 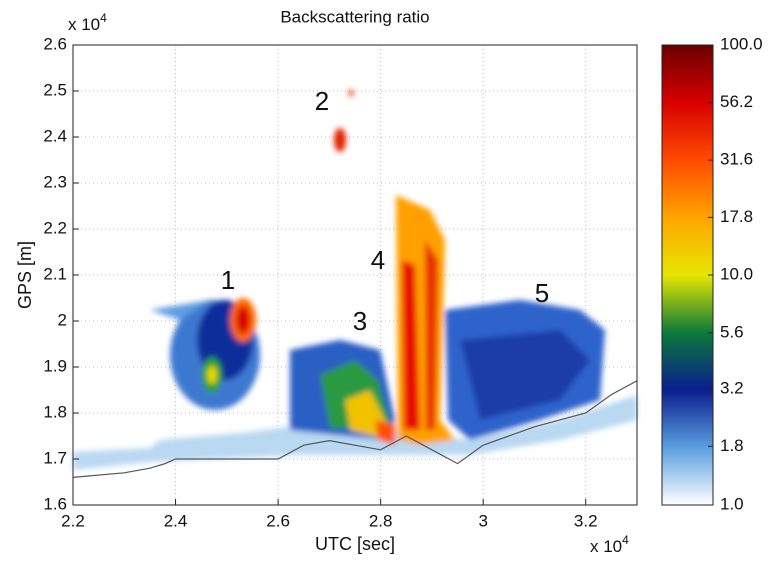 What do you see at coordinates (732, 503) in the screenshot?
I see `colorbar-tick-label: 1.0` at bounding box center [732, 503].